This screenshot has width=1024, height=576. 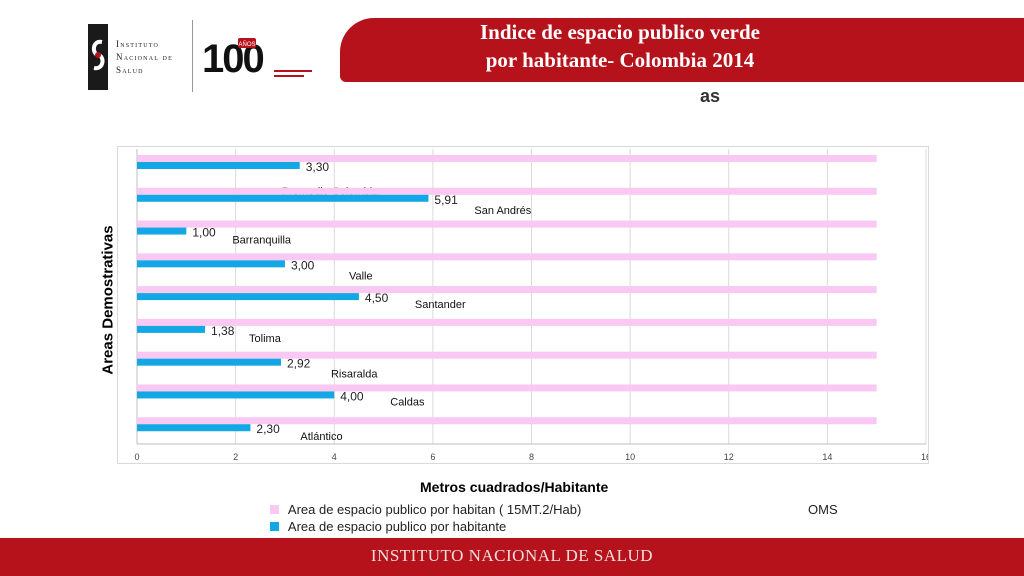 What do you see at coordinates (377, 298) in the screenshot?
I see `data-label: 4,50` at bounding box center [377, 298].